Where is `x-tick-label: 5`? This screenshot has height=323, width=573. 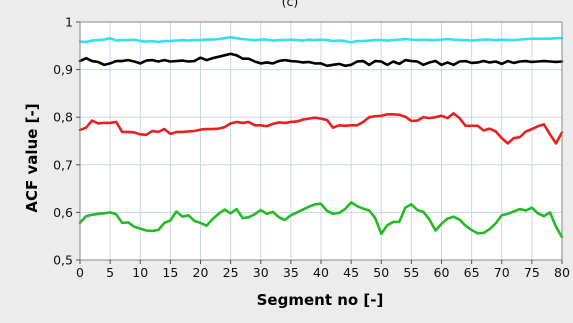
x-tick-label: 5 is located at coordinates (110, 272).